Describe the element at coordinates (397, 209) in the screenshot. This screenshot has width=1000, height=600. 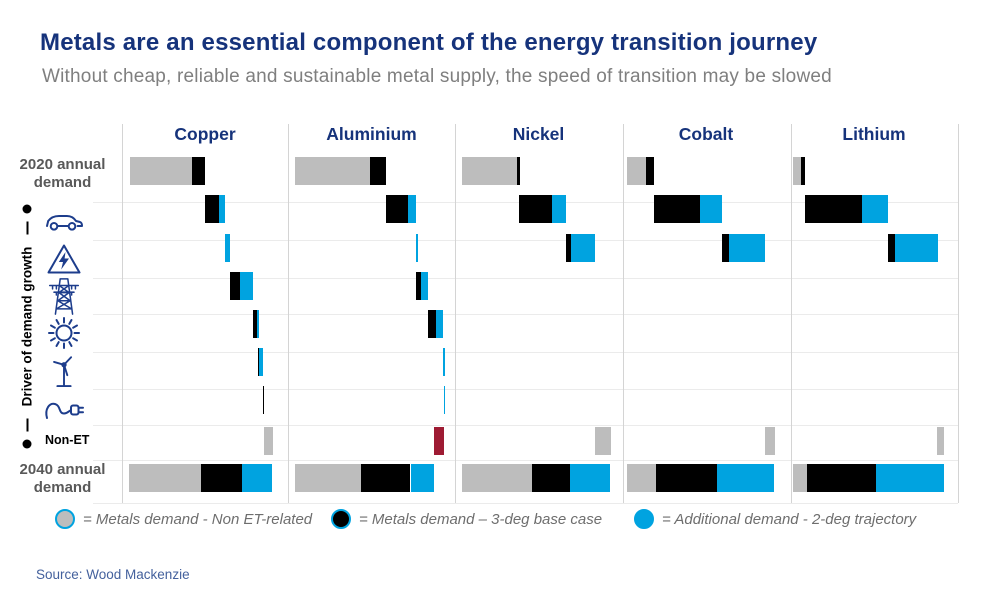
I see `bar-aluminium-electric-vehicles-black` at that location.